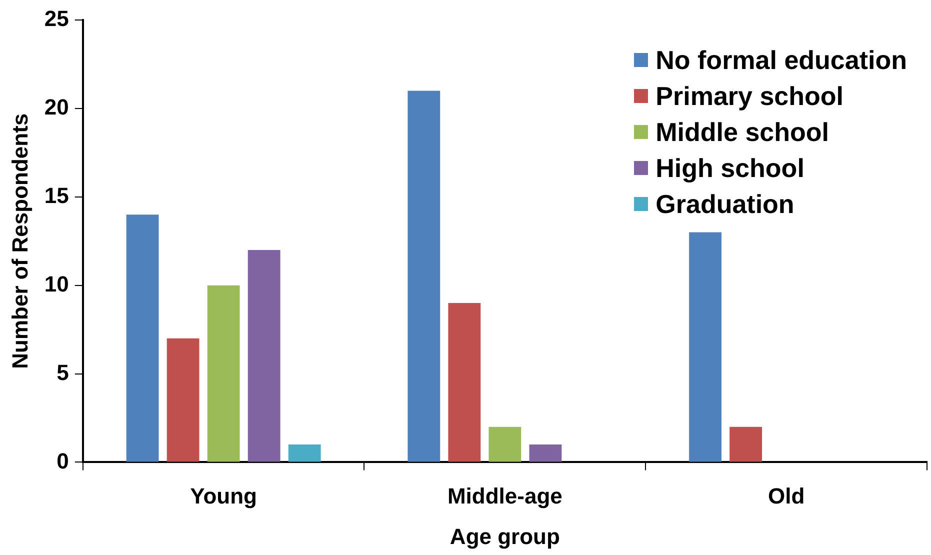 This screenshot has height=555, width=931. Describe the element at coordinates (56, 195) in the screenshot. I see `y-tick-label: 15` at that location.